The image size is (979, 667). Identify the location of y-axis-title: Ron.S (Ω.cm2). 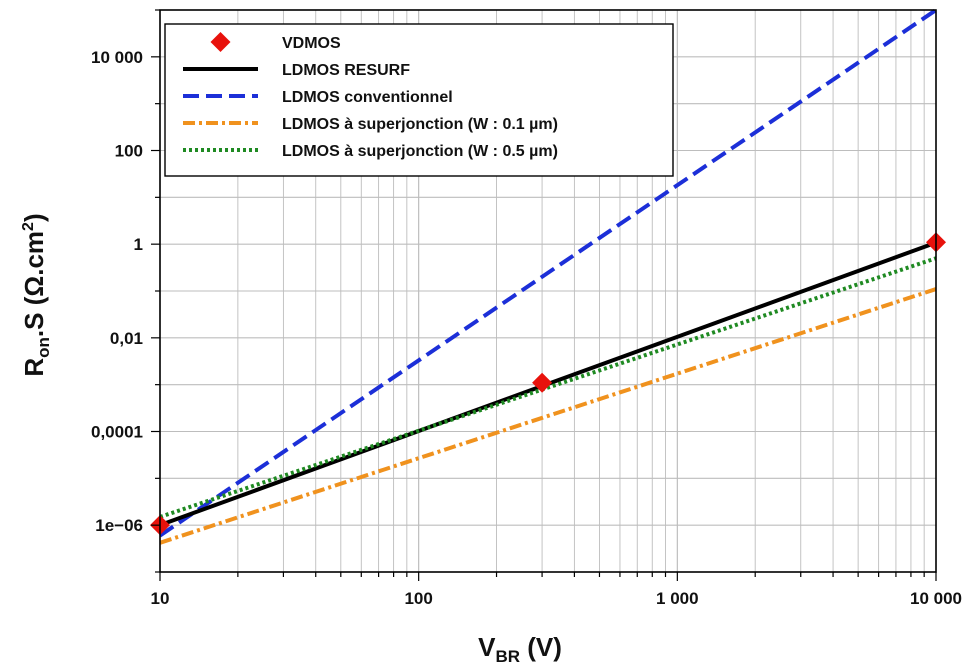
(36, 294).